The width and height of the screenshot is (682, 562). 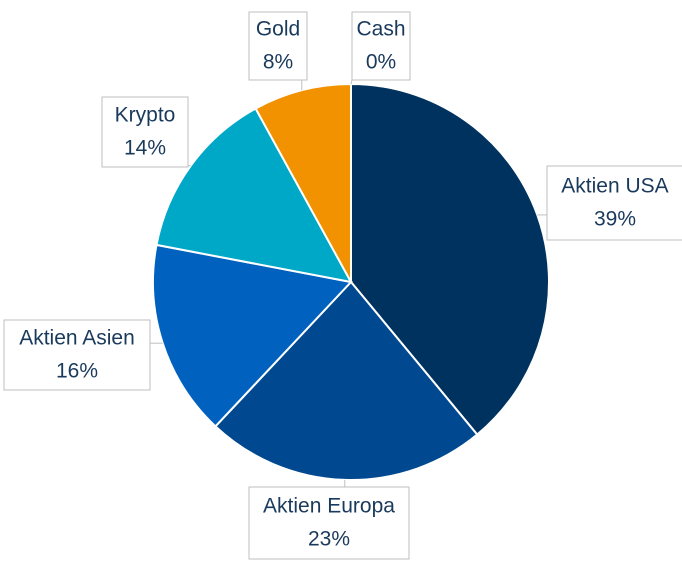 What do you see at coordinates (614, 186) in the screenshot?
I see `slice-label: Aktien USA` at bounding box center [614, 186].